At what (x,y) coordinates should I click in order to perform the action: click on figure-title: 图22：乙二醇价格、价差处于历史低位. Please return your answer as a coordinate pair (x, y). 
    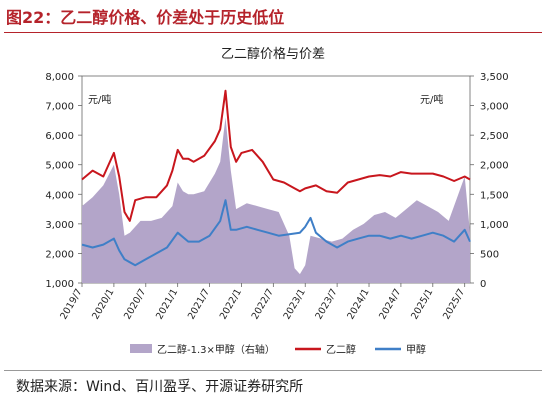
    Looking at the image, I should click on (145, 17).